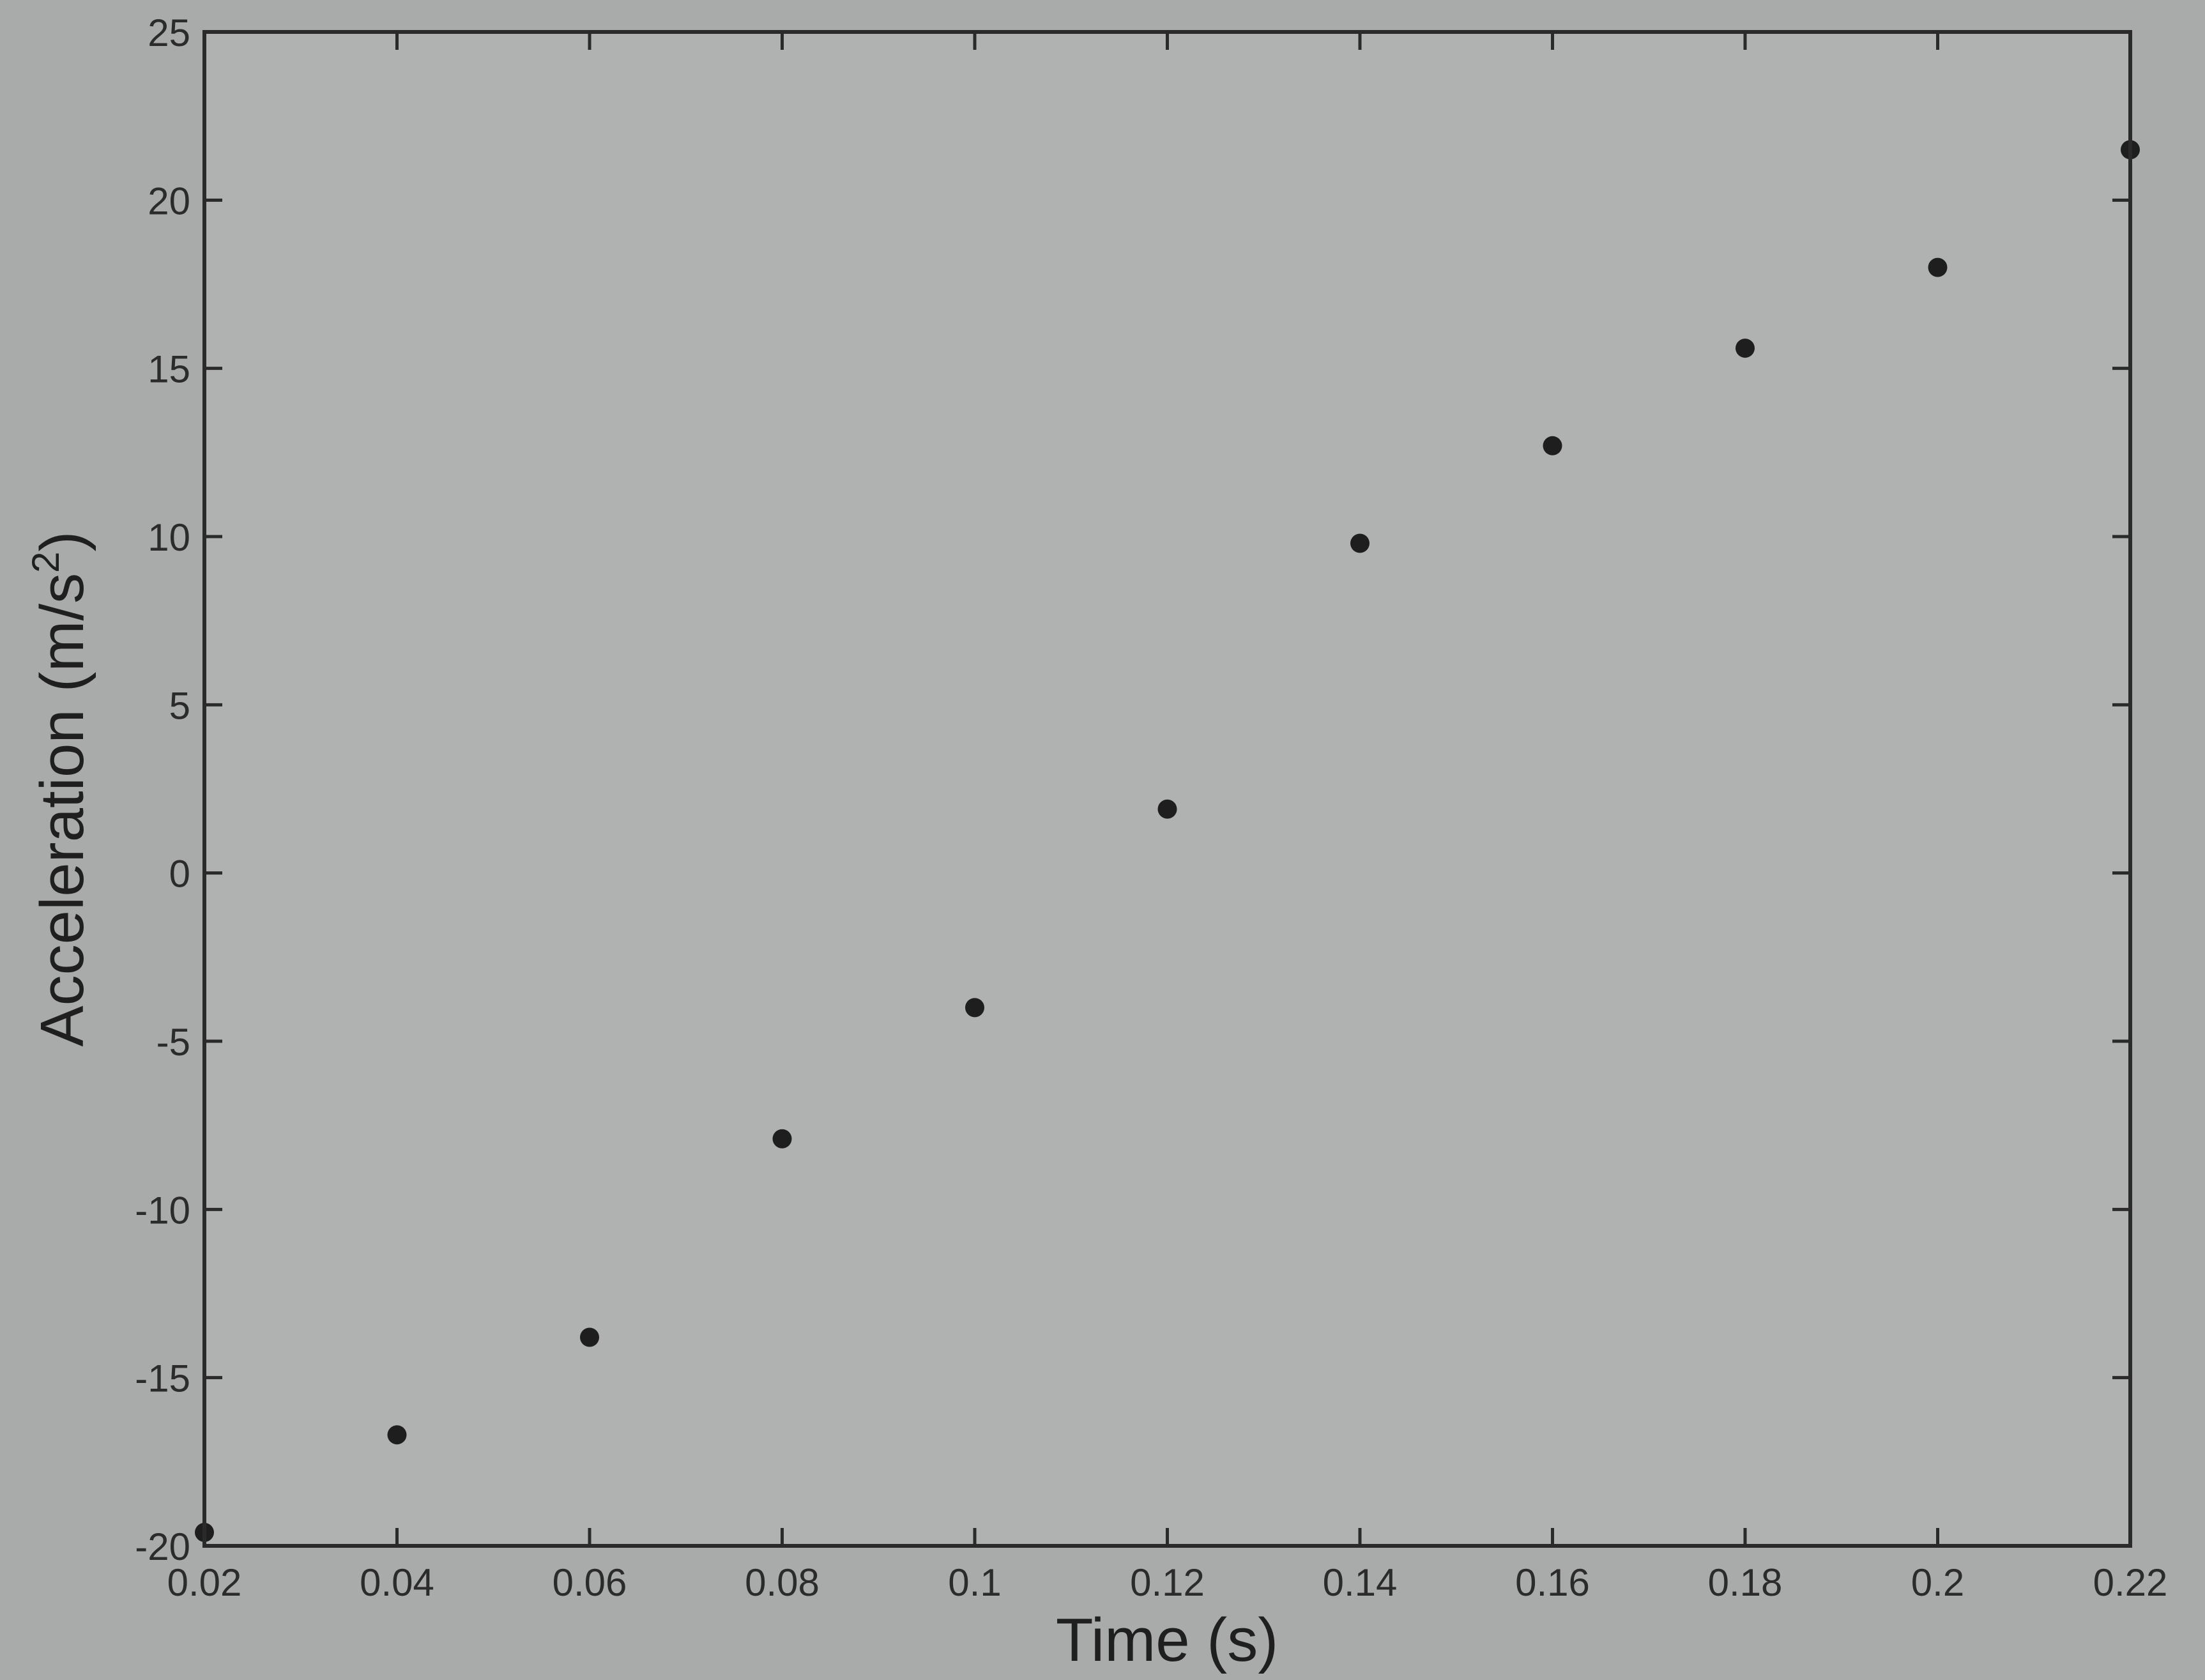  What do you see at coordinates (169, 201) in the screenshot?
I see `y-tick-label: 20` at bounding box center [169, 201].